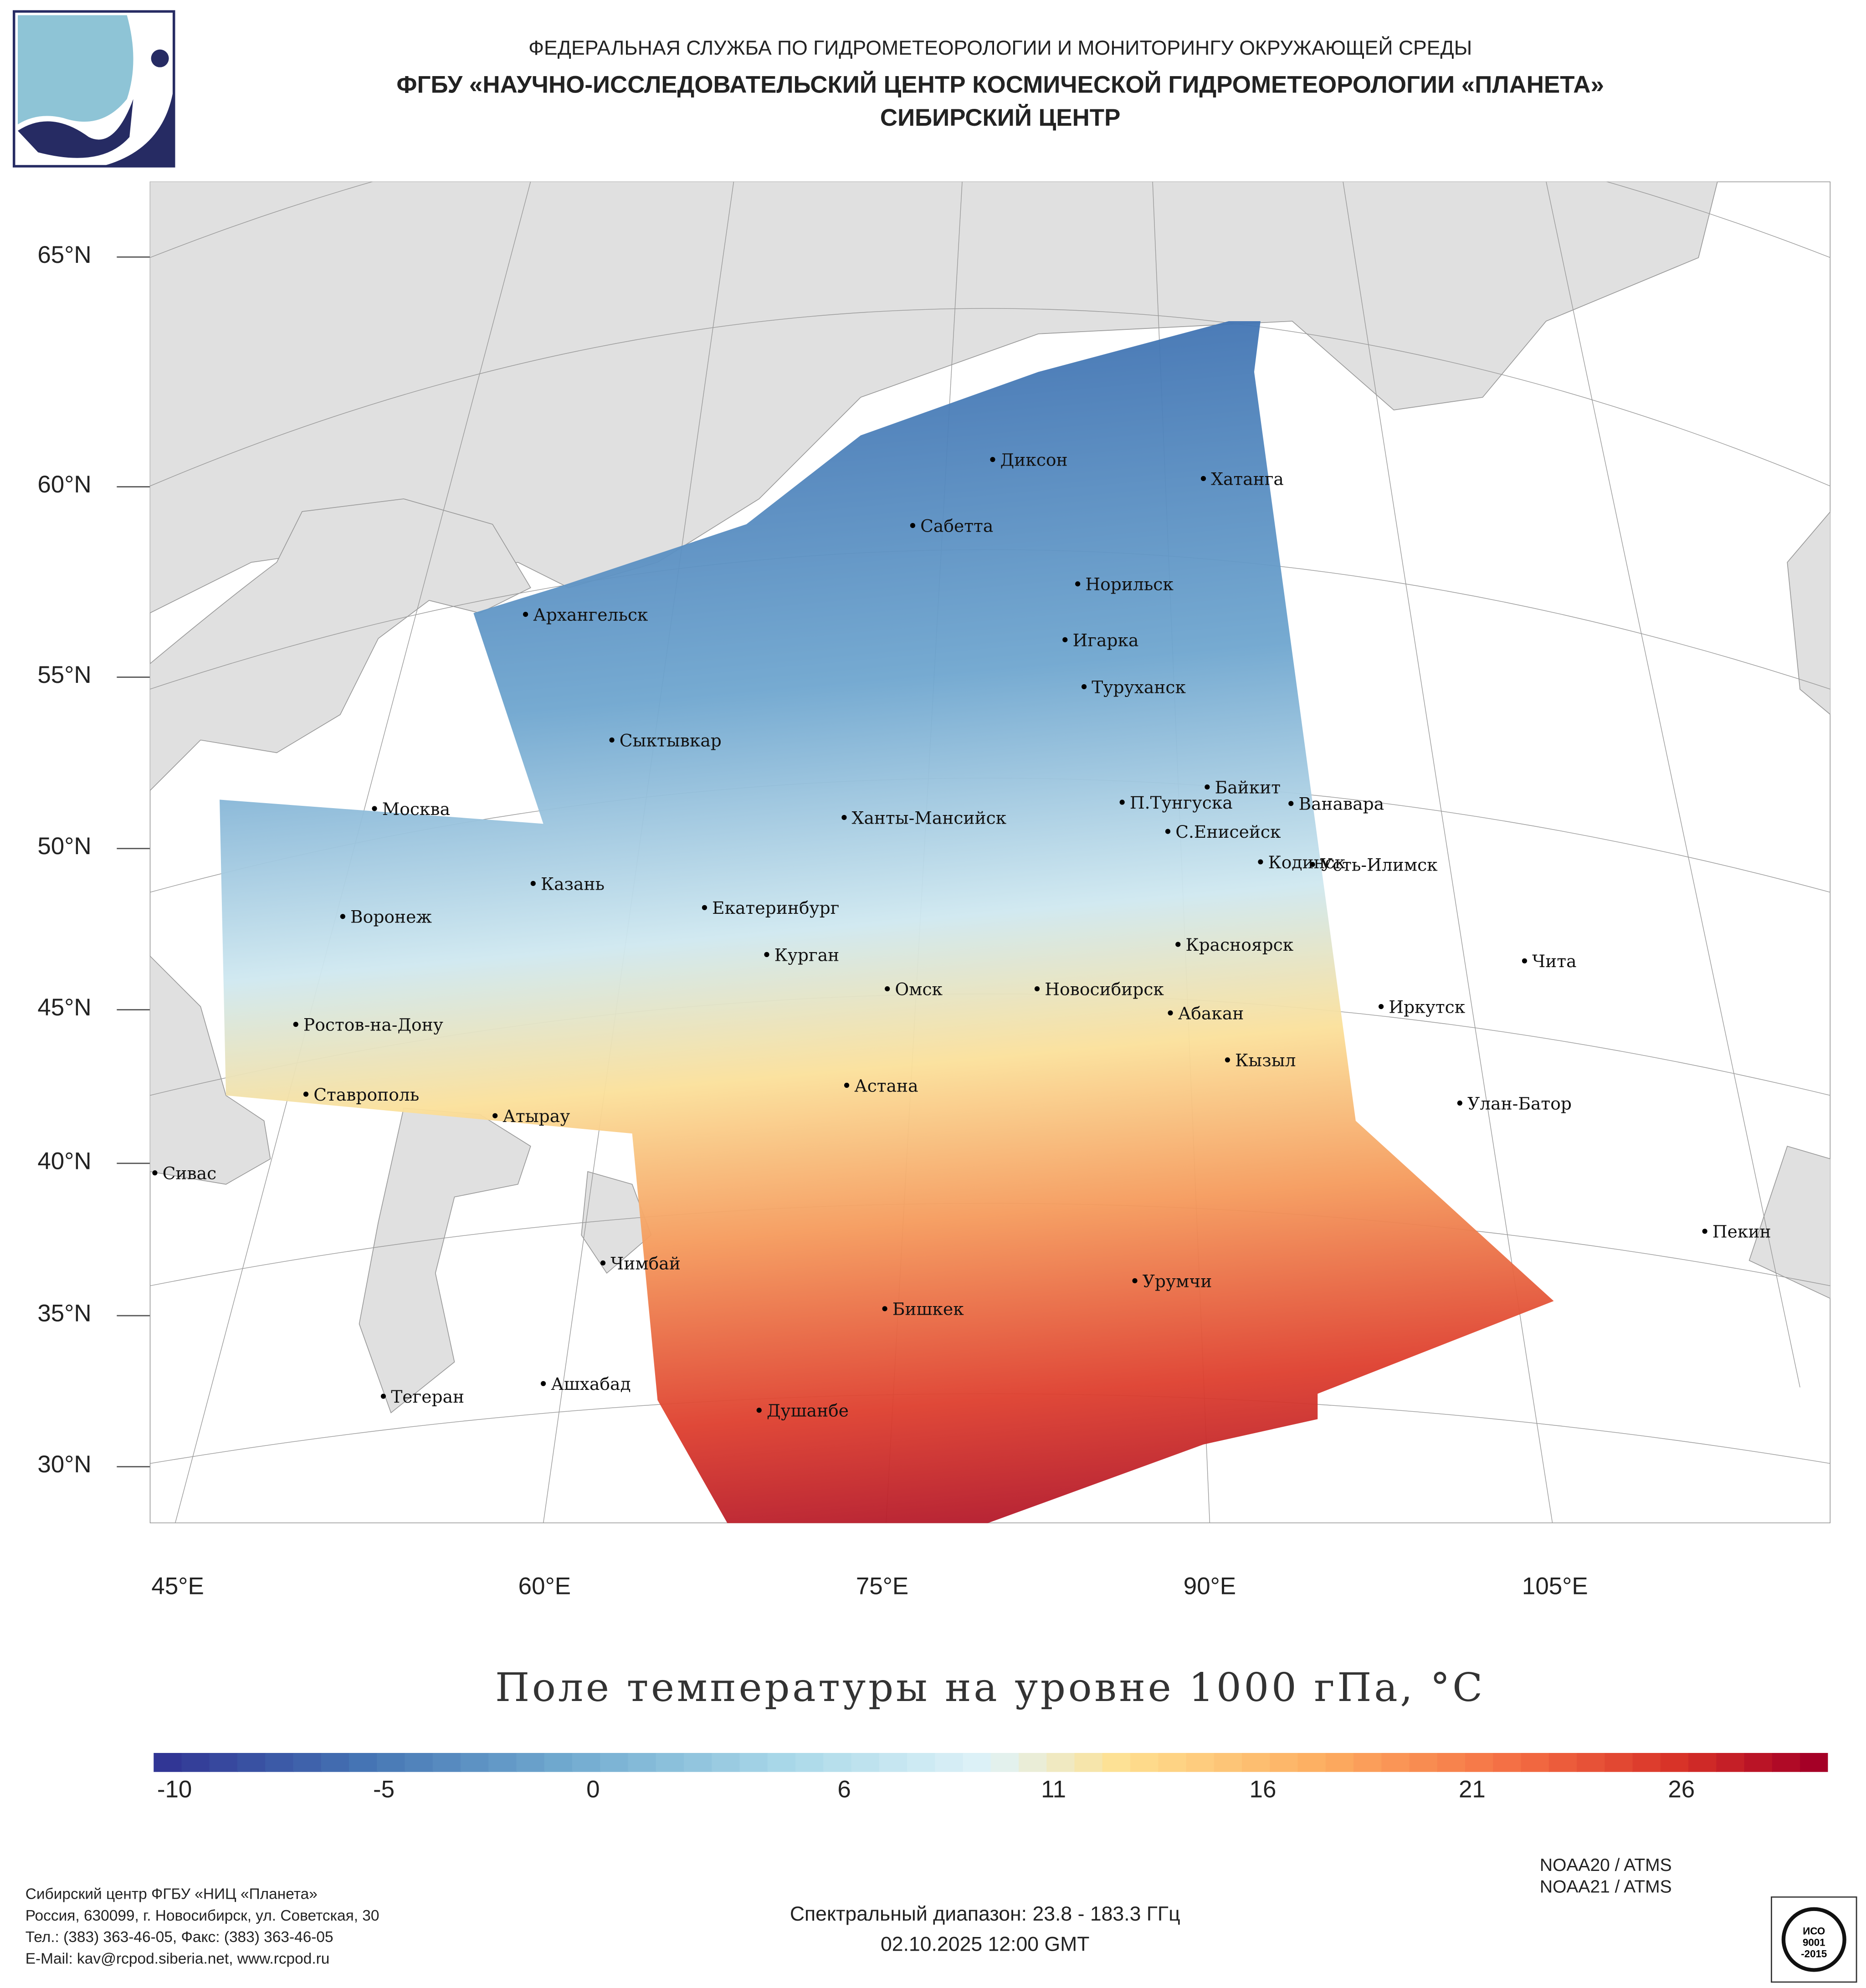  I want to click on colorbar-tick-label: -10, so click(174, 1790).